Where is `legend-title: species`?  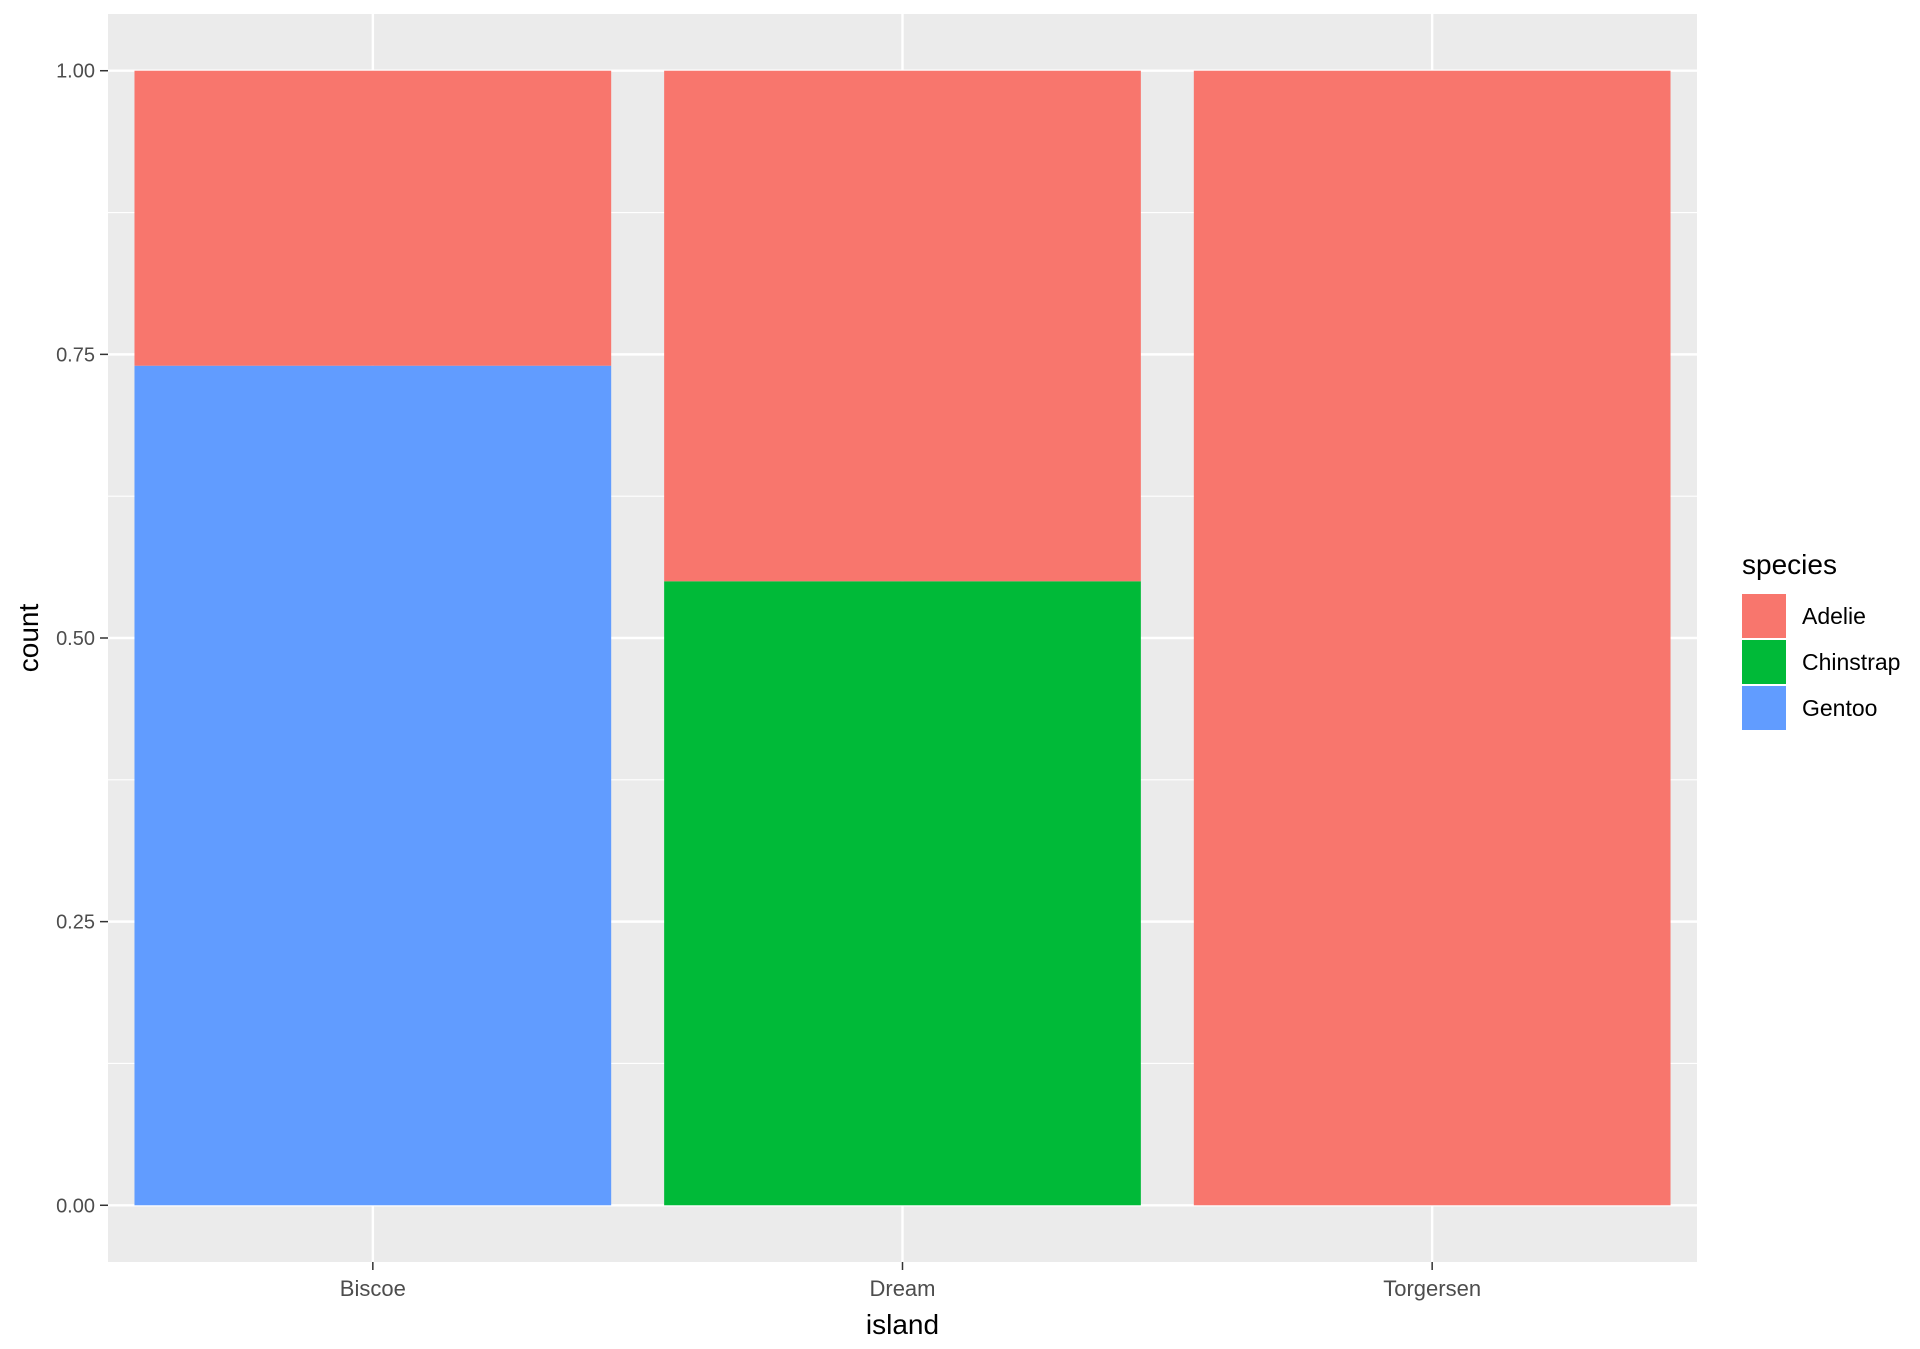 legend-title: species is located at coordinates (1789, 564).